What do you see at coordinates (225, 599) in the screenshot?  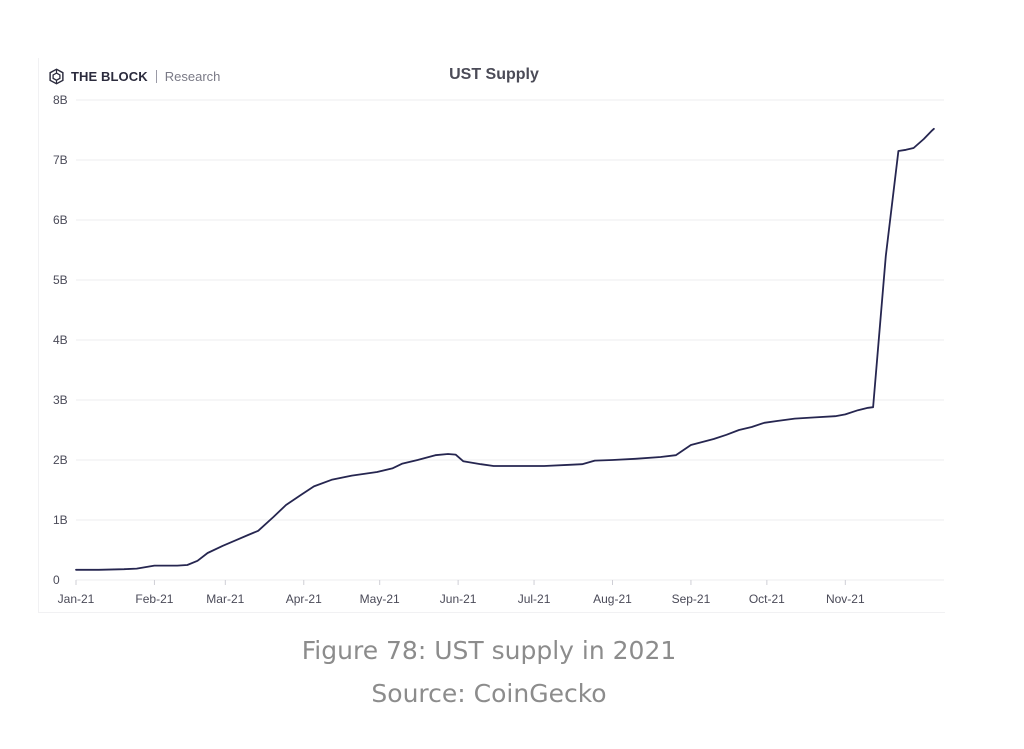 I see `x-tick-label: Mar-21` at bounding box center [225, 599].